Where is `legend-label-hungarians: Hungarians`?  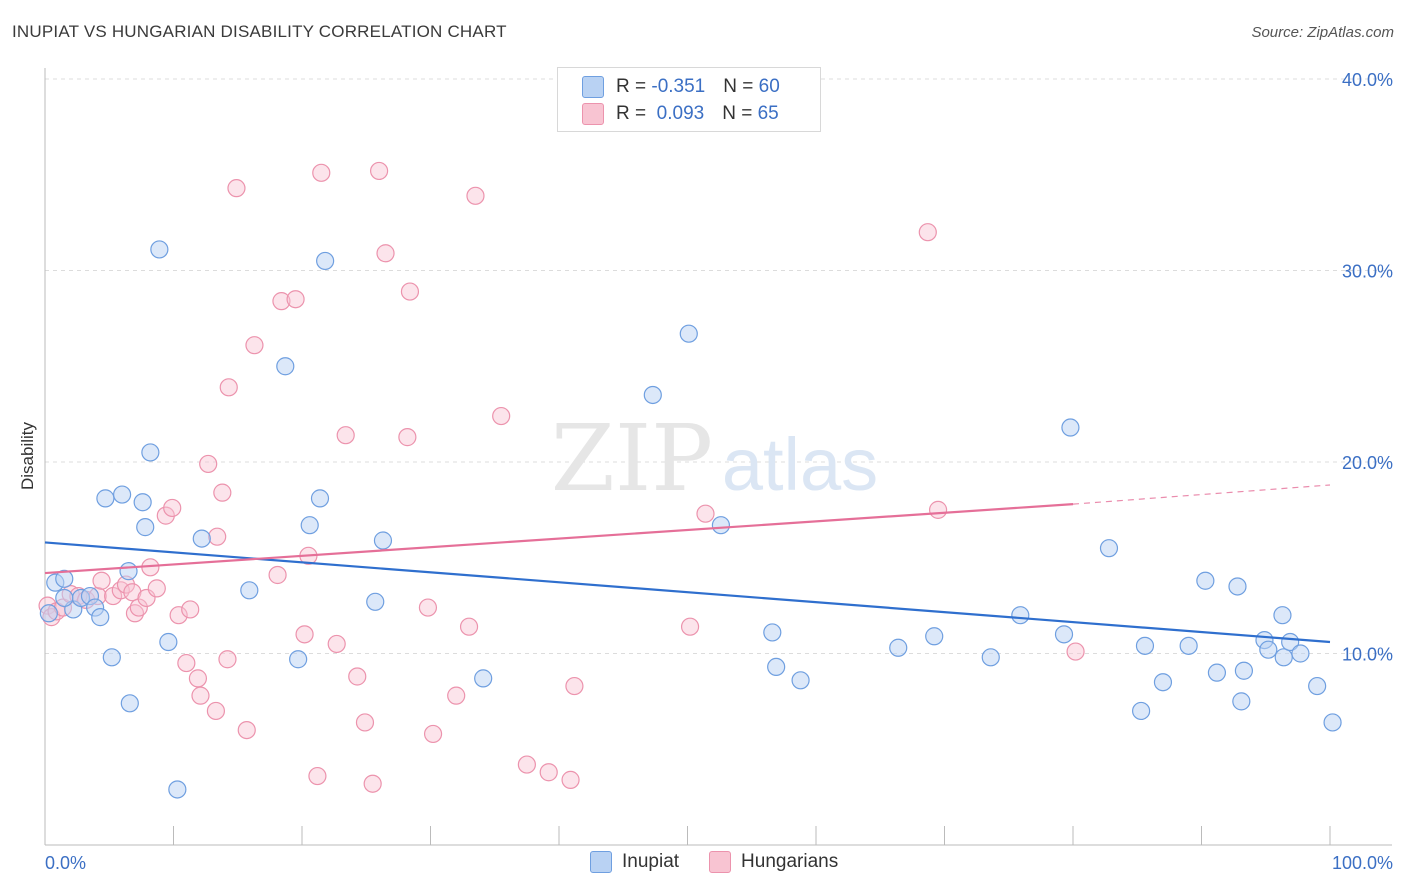 legend-label-hungarians: Hungarians is located at coordinates (790, 861).